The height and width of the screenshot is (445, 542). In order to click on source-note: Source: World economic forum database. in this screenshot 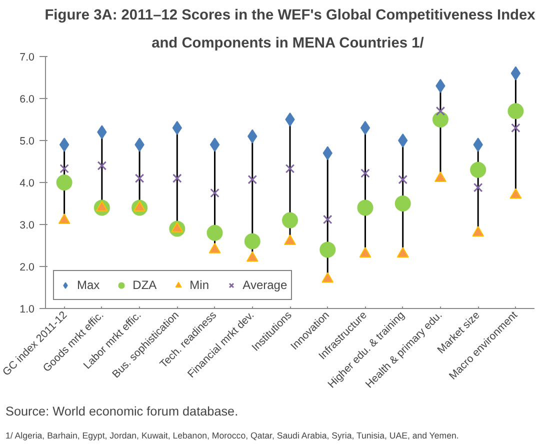, I will do `click(122, 411)`.